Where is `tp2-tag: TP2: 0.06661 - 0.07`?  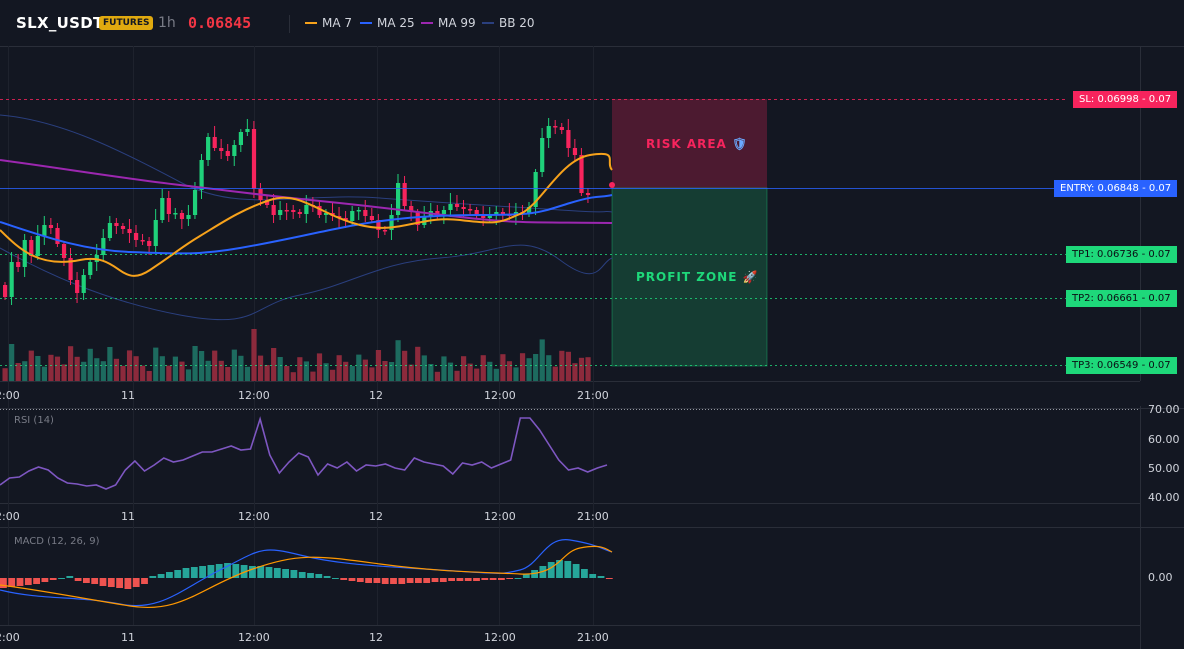 tp2-tag: TP2: 0.06661 - 0.07 is located at coordinates (1121, 298).